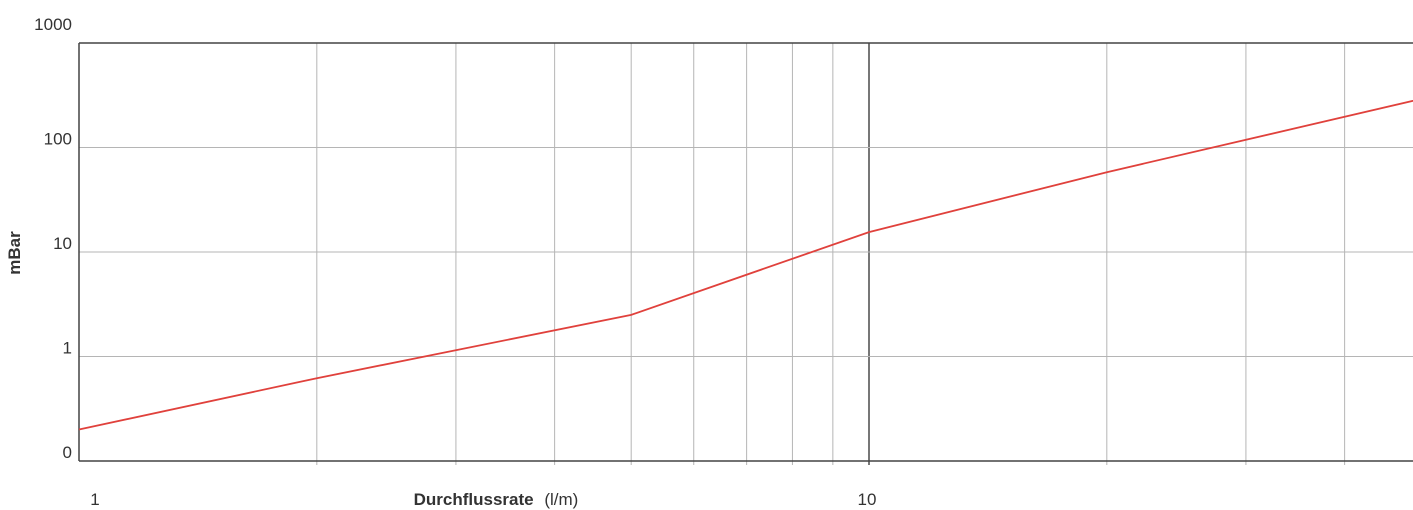  What do you see at coordinates (14, 253) in the screenshot?
I see `y-axis-label: mBar` at bounding box center [14, 253].